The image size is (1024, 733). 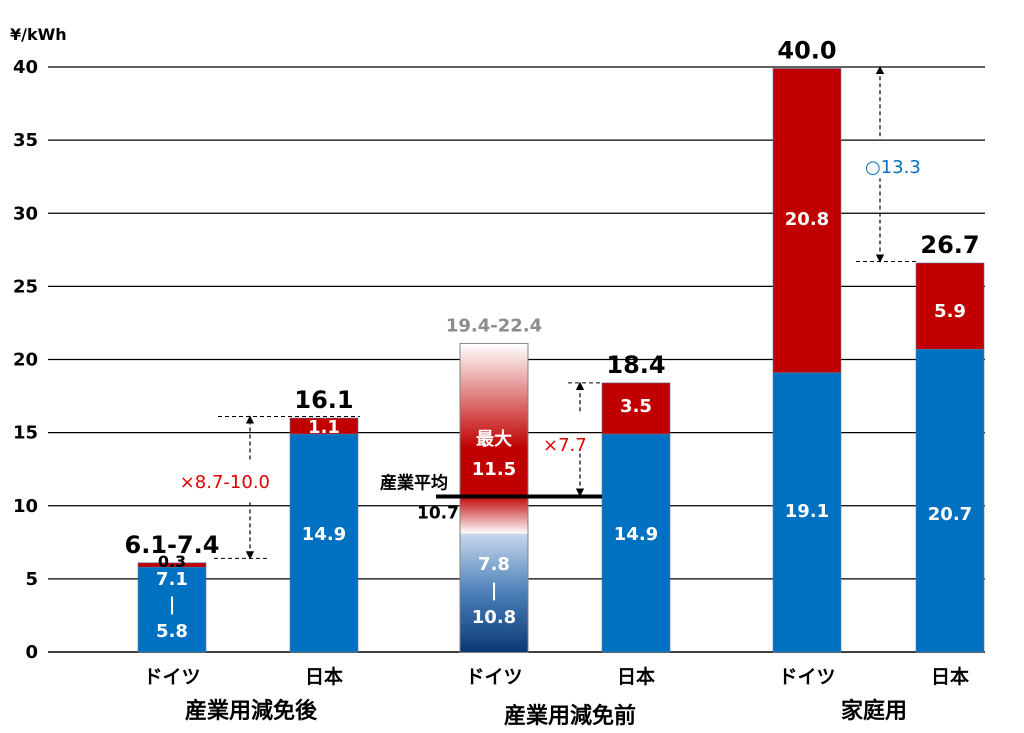 What do you see at coordinates (635, 365) in the screenshot?
I see `bar-total-label: 18.4` at bounding box center [635, 365].